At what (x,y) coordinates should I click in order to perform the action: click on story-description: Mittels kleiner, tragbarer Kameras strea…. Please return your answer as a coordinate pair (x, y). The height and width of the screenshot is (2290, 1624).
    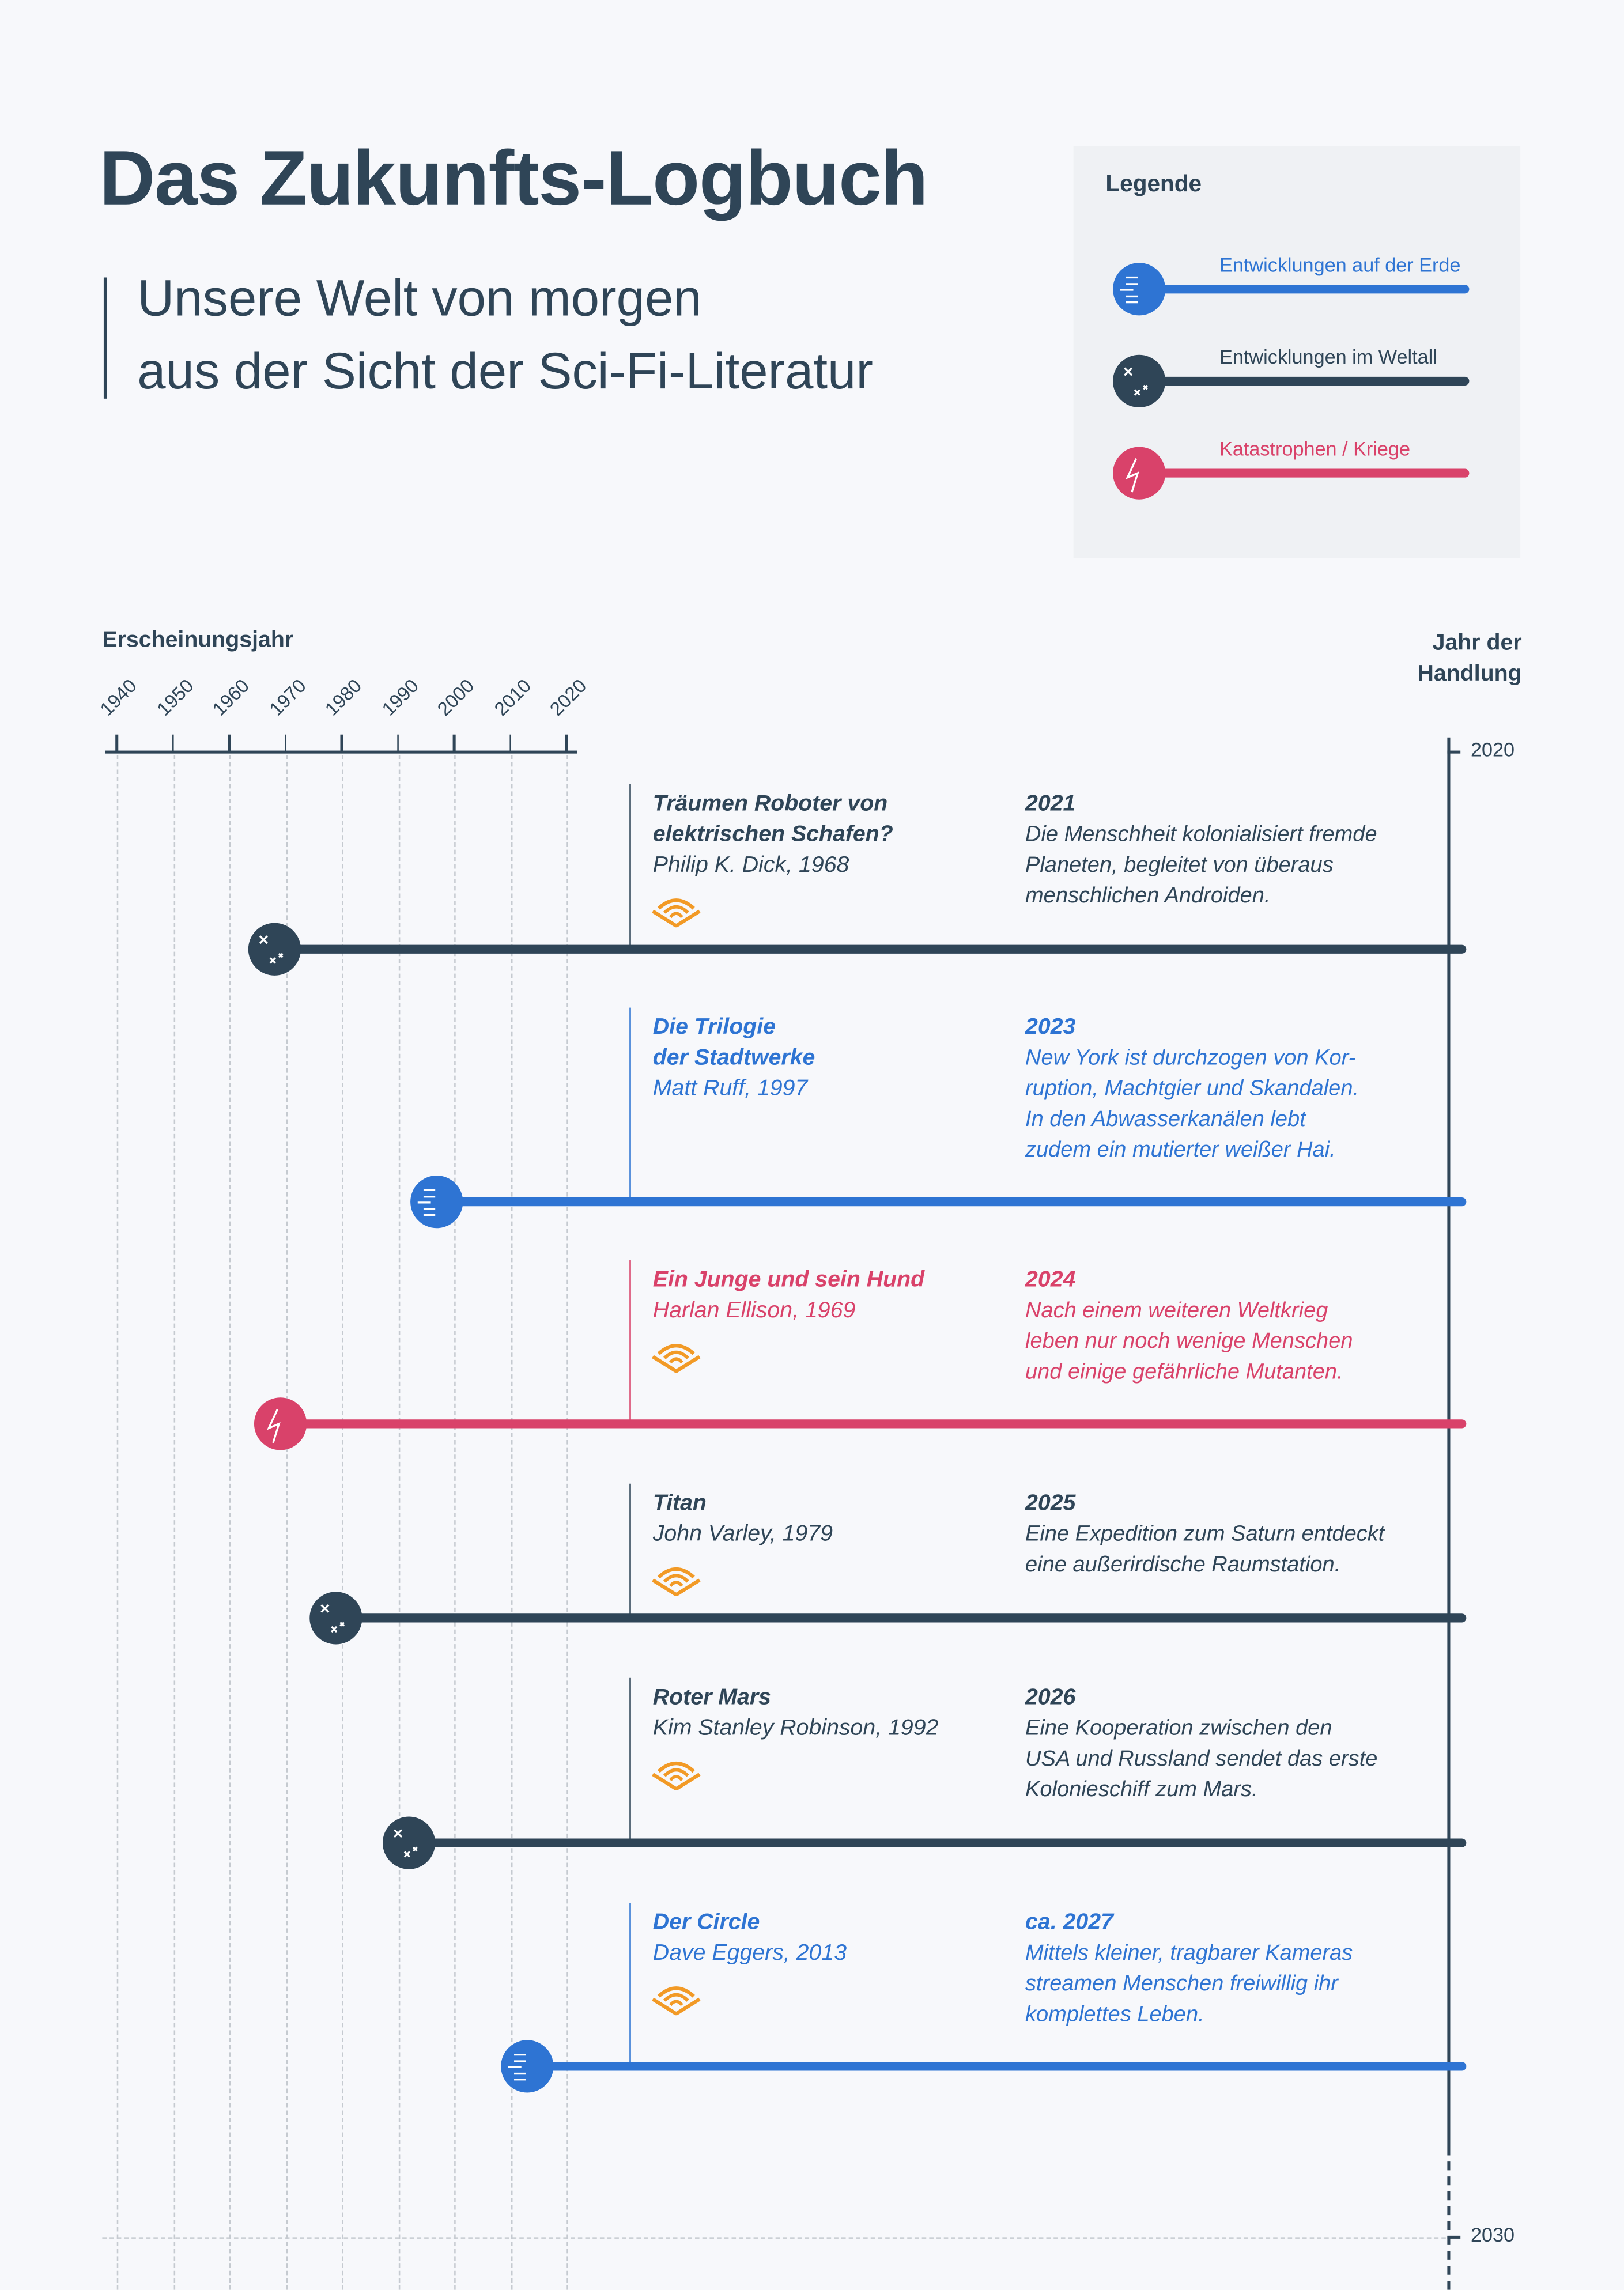
    Looking at the image, I should click on (1189, 1983).